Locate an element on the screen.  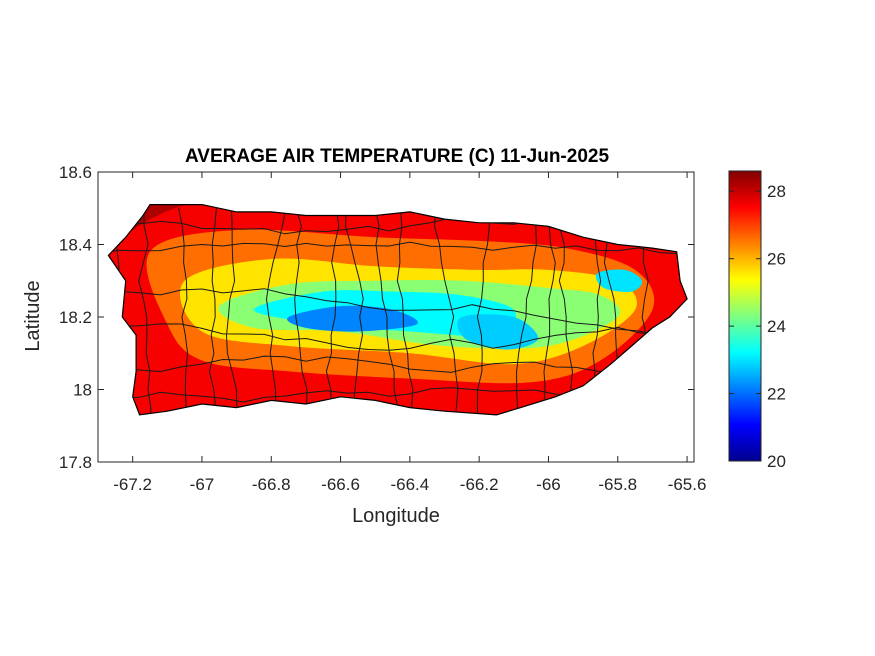
colorbar: 20 22 24 26 28 is located at coordinates (757, 320).